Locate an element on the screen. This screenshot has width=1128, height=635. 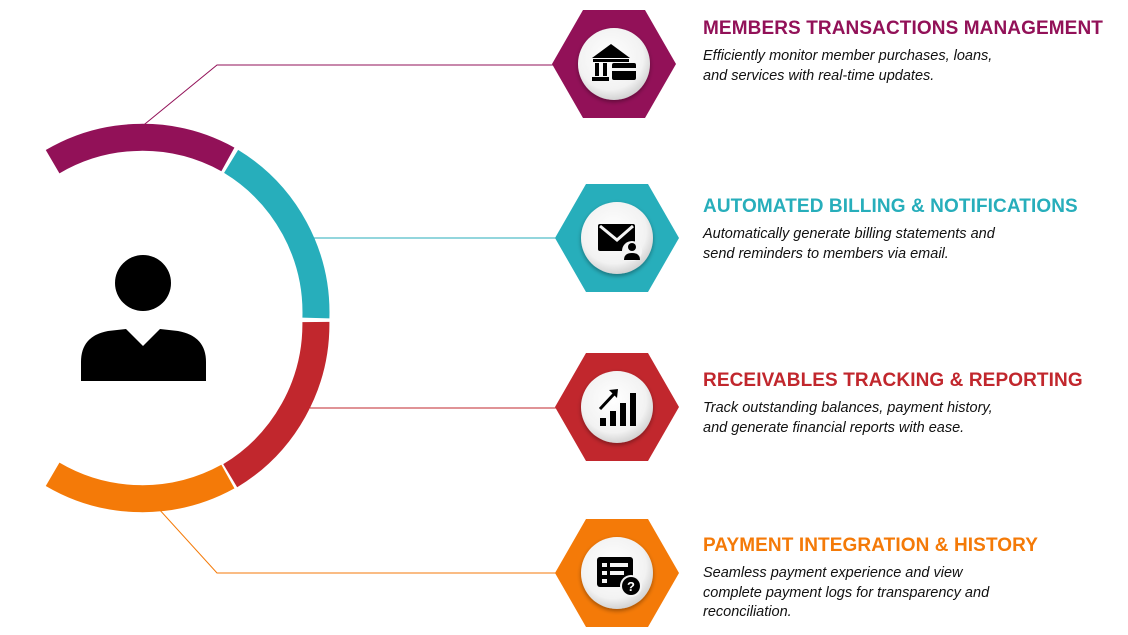
connector-payment is located at coordinates (358, 540).